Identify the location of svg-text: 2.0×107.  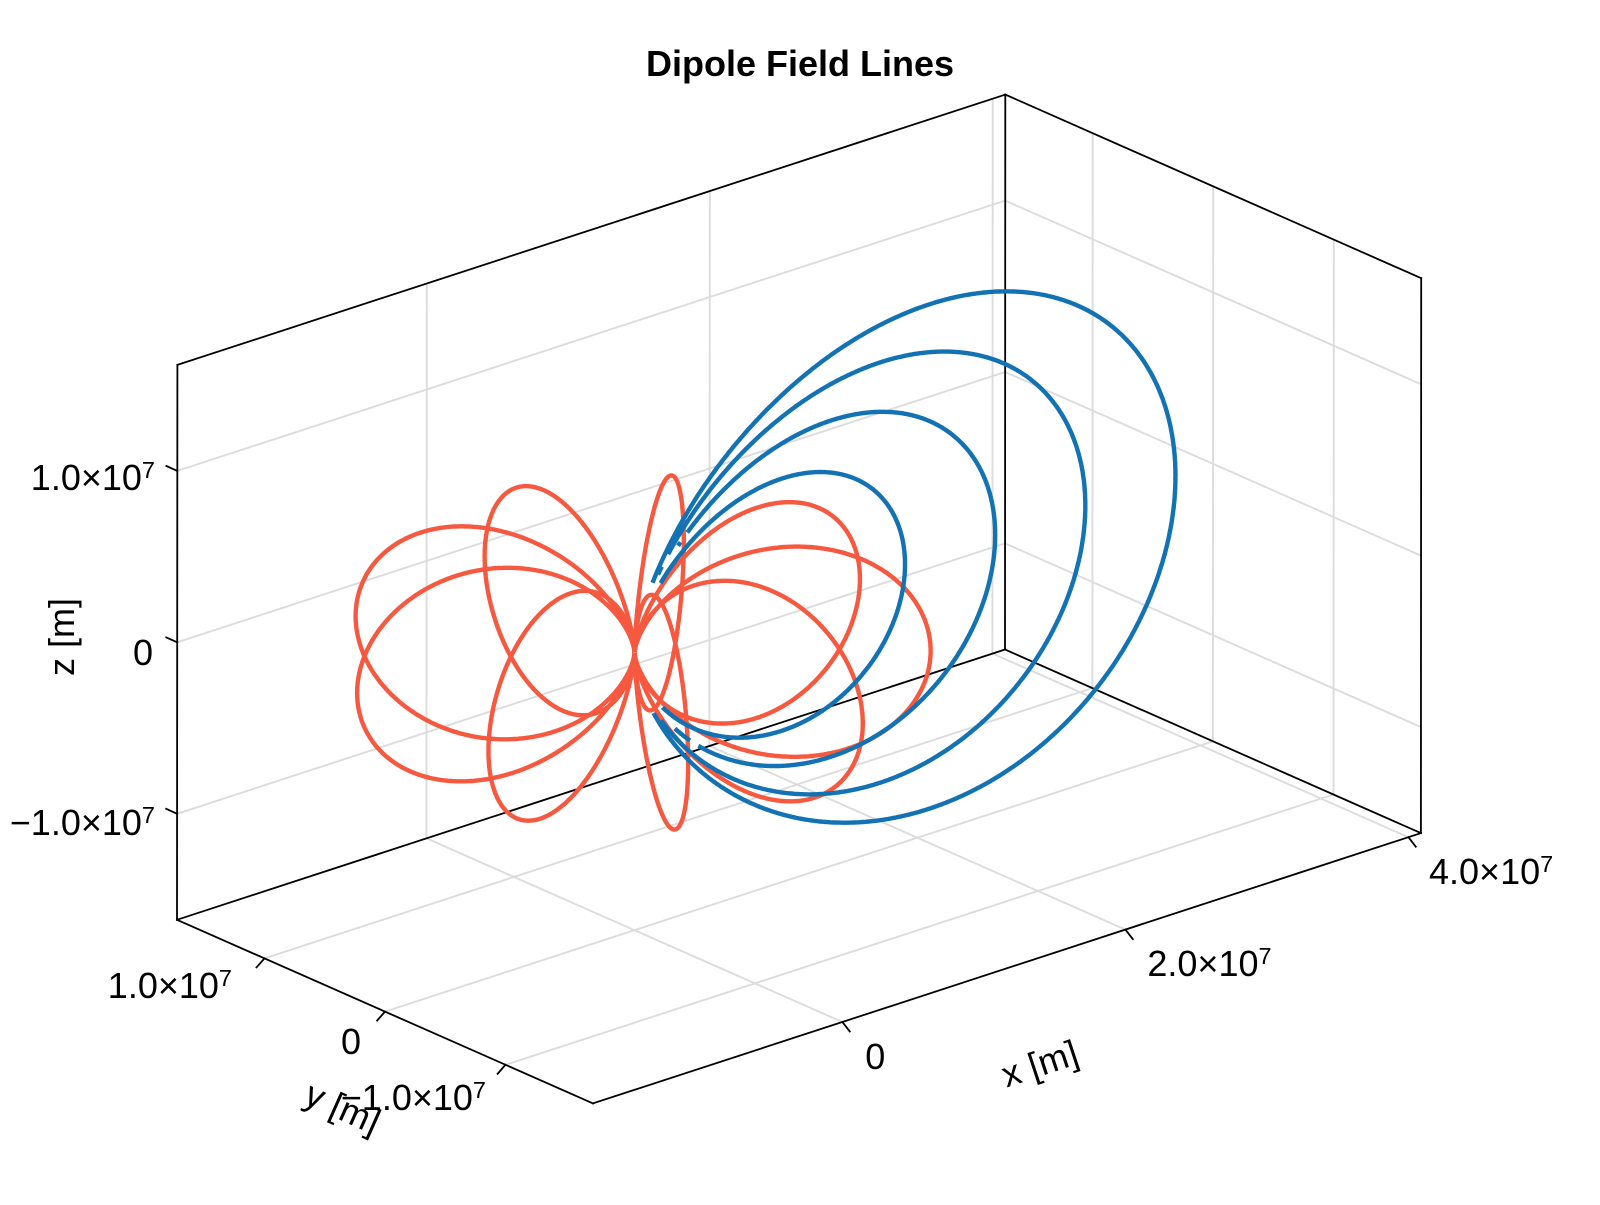
(1209, 963).